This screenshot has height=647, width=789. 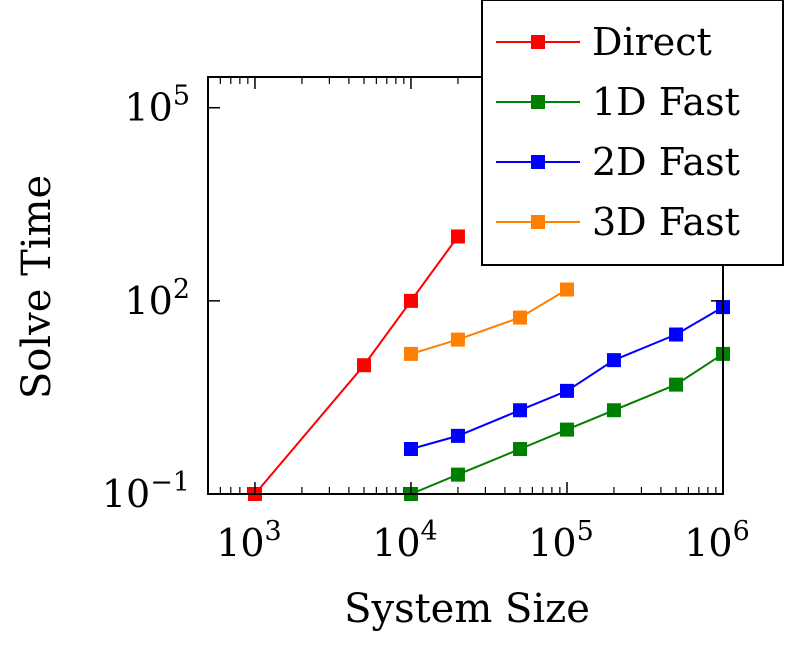 I want to click on legend-label: Direct, so click(x=652, y=42).